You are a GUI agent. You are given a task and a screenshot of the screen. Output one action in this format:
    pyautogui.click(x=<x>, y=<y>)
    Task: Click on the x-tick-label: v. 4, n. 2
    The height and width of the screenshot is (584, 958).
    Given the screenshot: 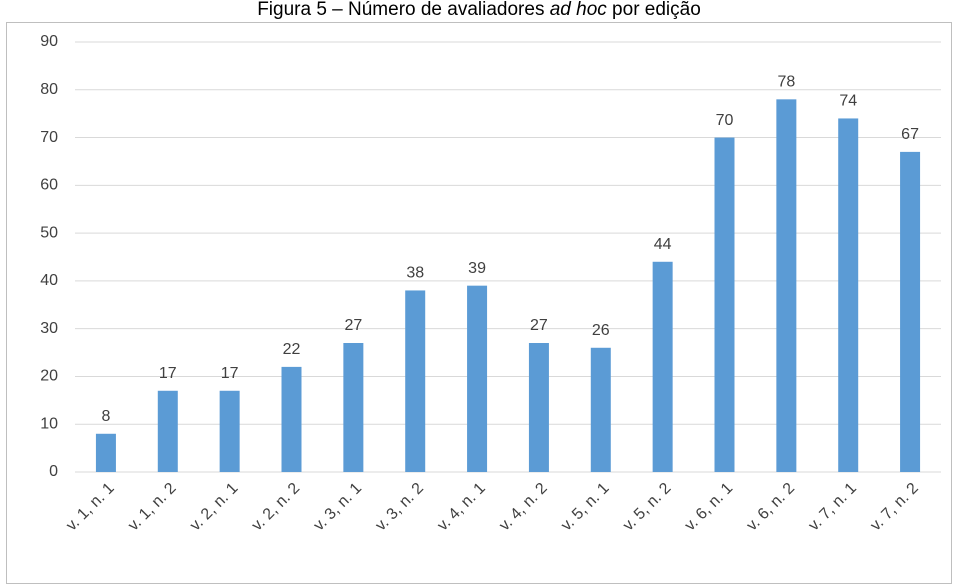 What is the action you would take?
    pyautogui.click(x=523, y=507)
    